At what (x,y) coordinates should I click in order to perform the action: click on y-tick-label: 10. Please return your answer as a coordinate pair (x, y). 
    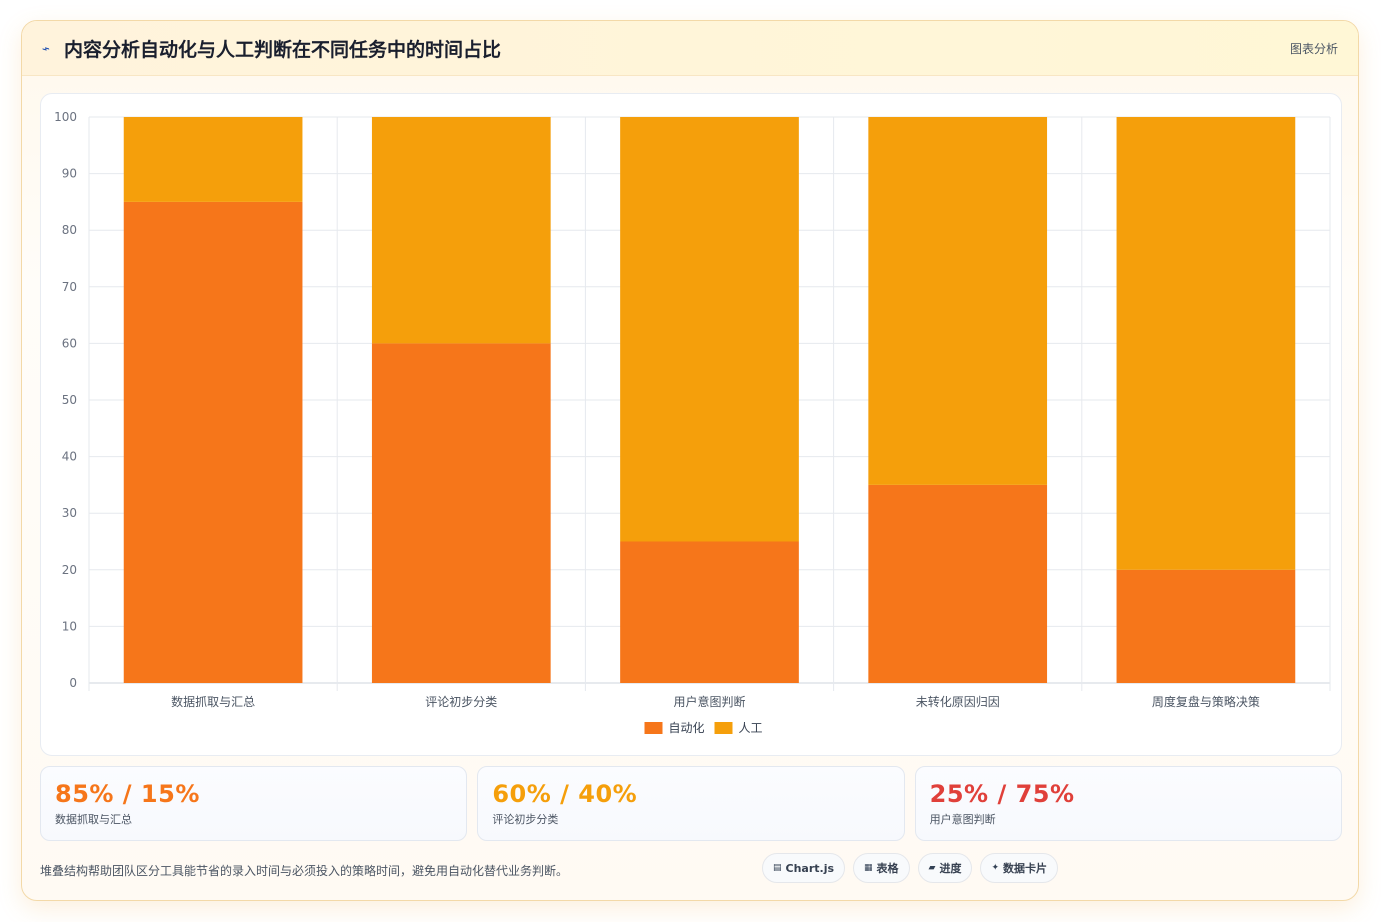
    Looking at the image, I should click on (69, 626).